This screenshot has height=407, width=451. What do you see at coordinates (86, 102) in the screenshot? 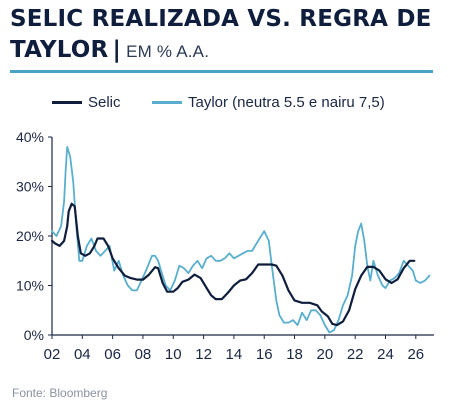
I see `legend-item-selic: Selic` at bounding box center [86, 102].